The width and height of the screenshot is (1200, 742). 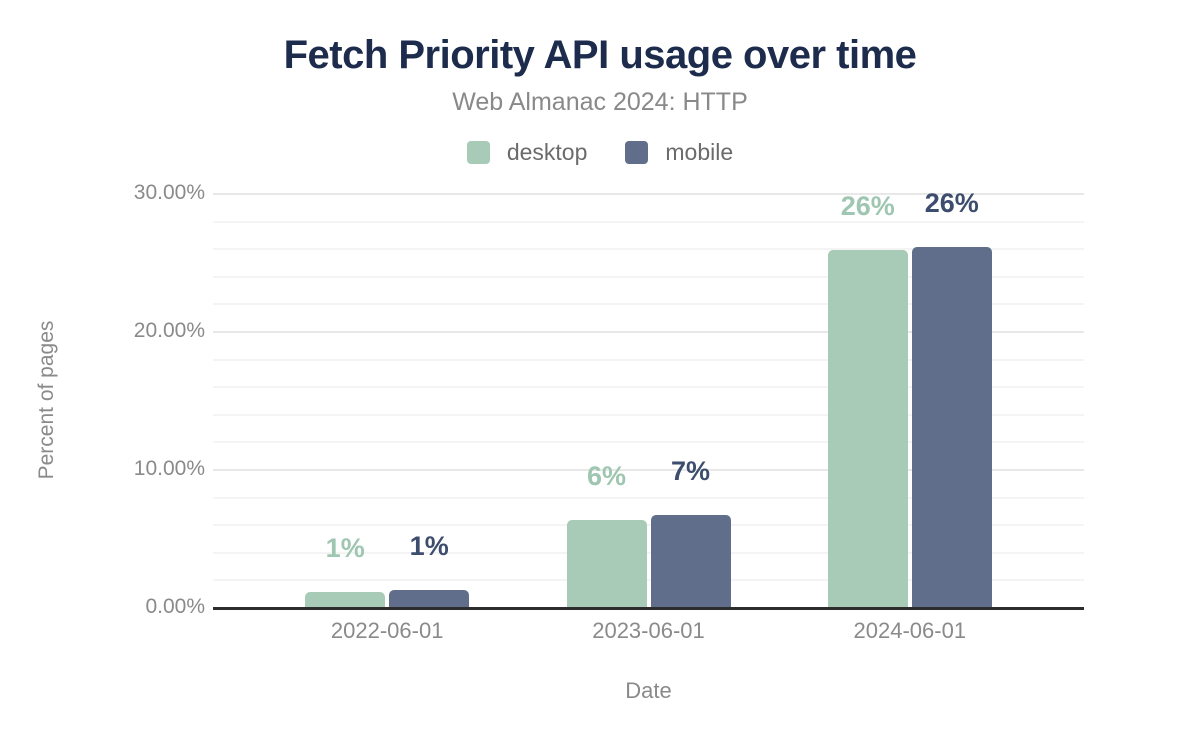 I want to click on y-tick-label: 10.00%, so click(x=169, y=468).